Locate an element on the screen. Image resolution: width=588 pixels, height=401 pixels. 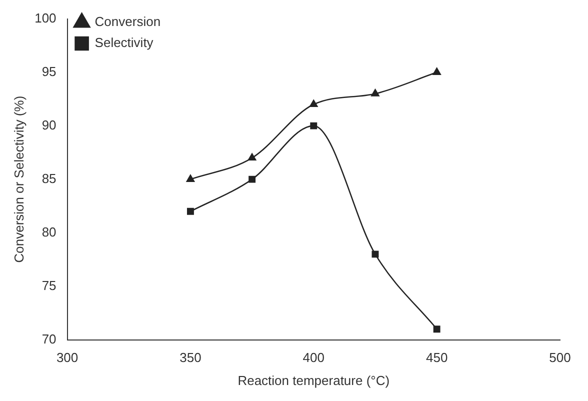
y-axis-title: Conversion or Selectivity (%) is located at coordinates (18, 179).